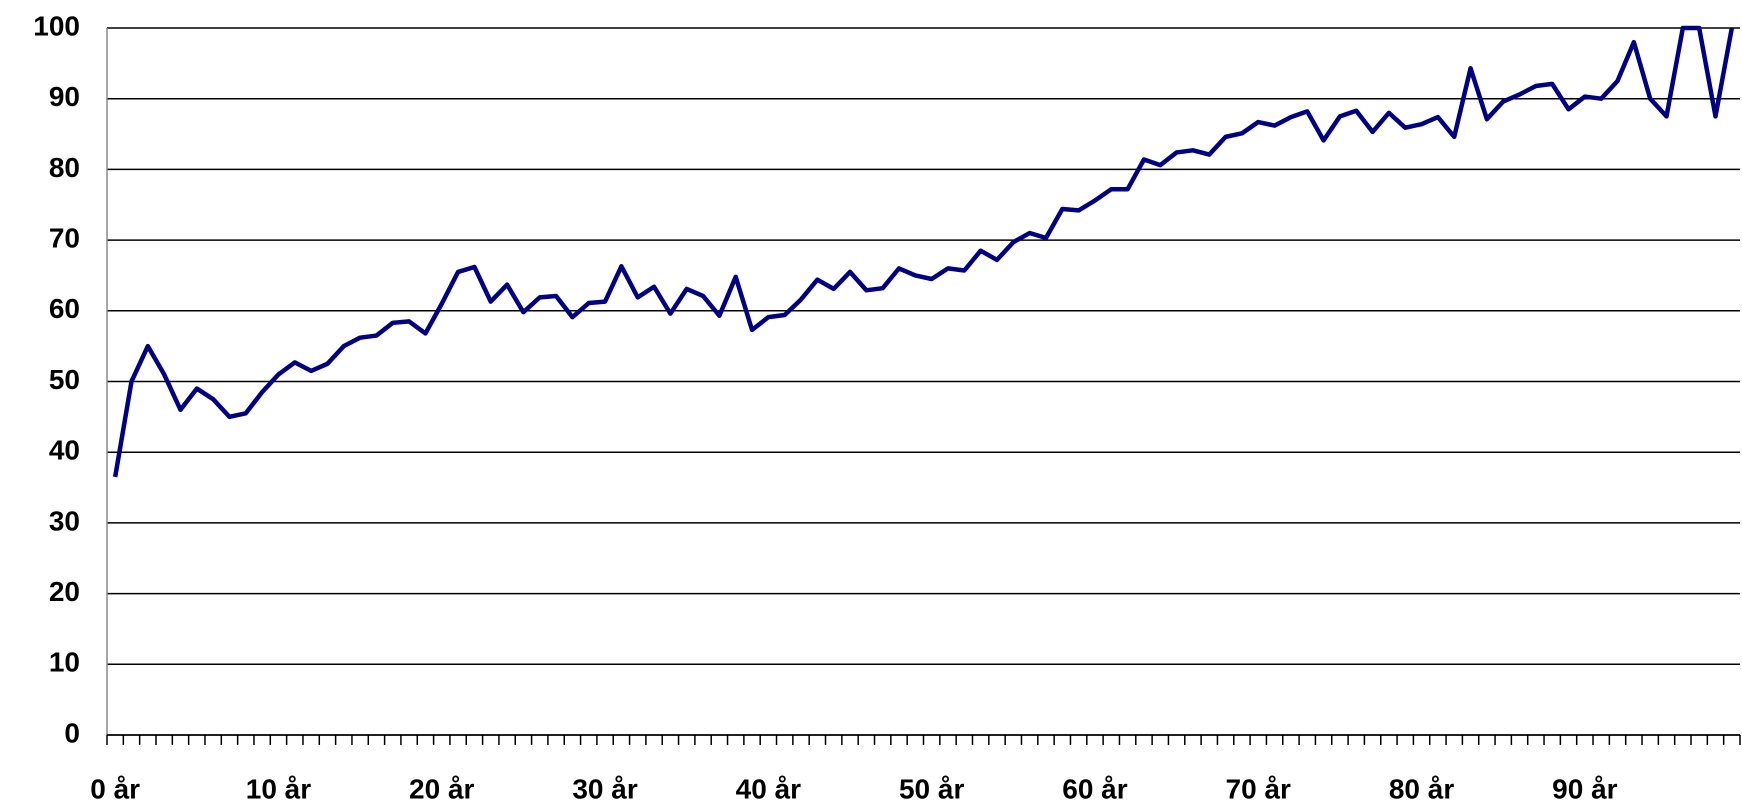 This screenshot has width=1742, height=809. What do you see at coordinates (441, 788) in the screenshot?
I see `x-tick-label: 20 år` at bounding box center [441, 788].